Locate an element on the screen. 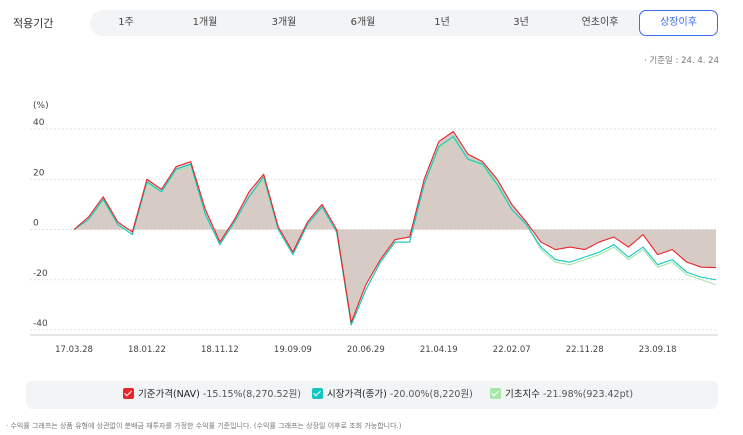 The width and height of the screenshot is (743, 435). legend-item-nav: 기준가격(NAV) -15.15%(8,270.52원) is located at coordinates (212, 395).